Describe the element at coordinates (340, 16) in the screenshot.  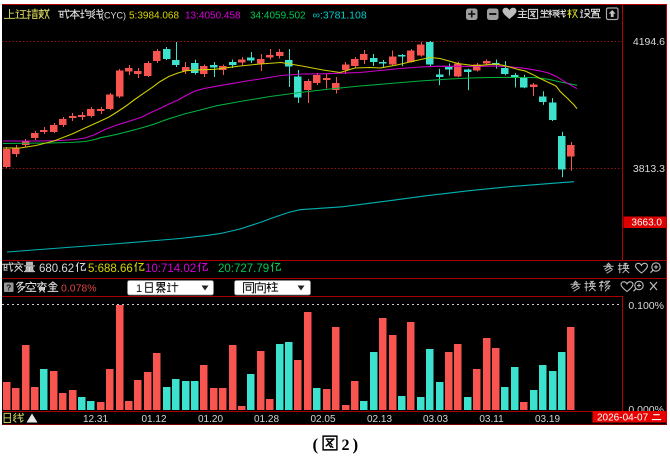
I see `svg-text: ∞:3781.108` at that location.